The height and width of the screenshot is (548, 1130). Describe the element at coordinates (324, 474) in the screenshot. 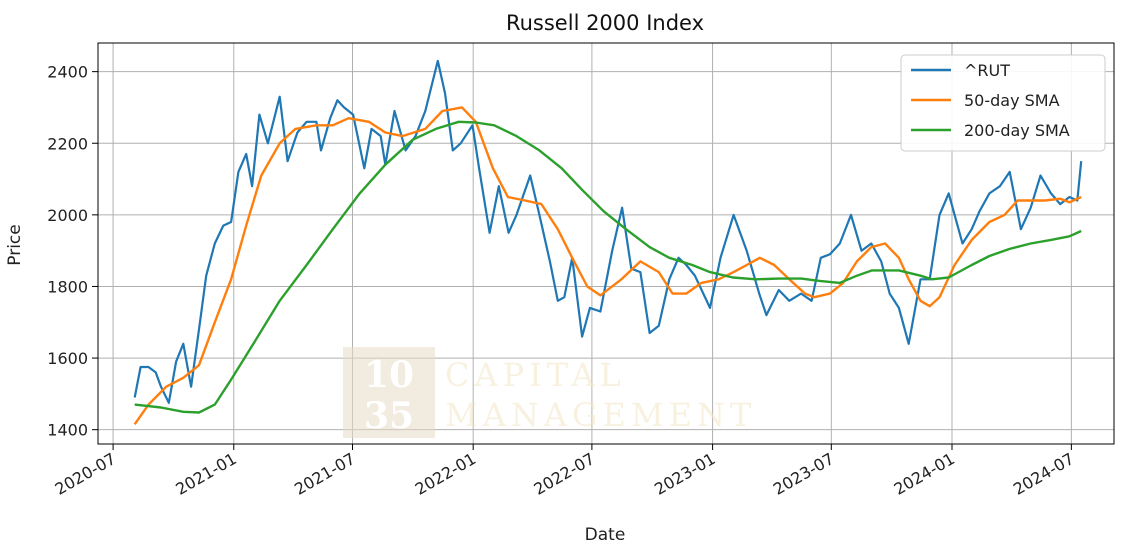

I see `x-tick-label: 2021-07` at that location.